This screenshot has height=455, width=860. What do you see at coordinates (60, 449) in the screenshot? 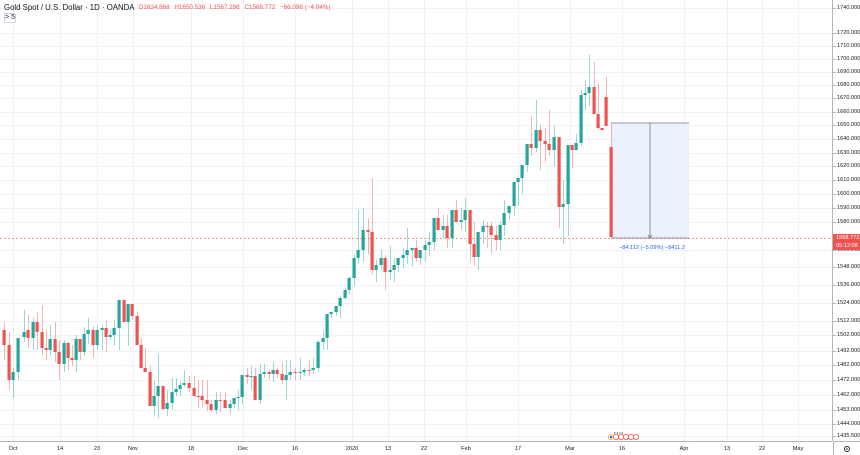
I see `time-label: 14` at bounding box center [60, 449].